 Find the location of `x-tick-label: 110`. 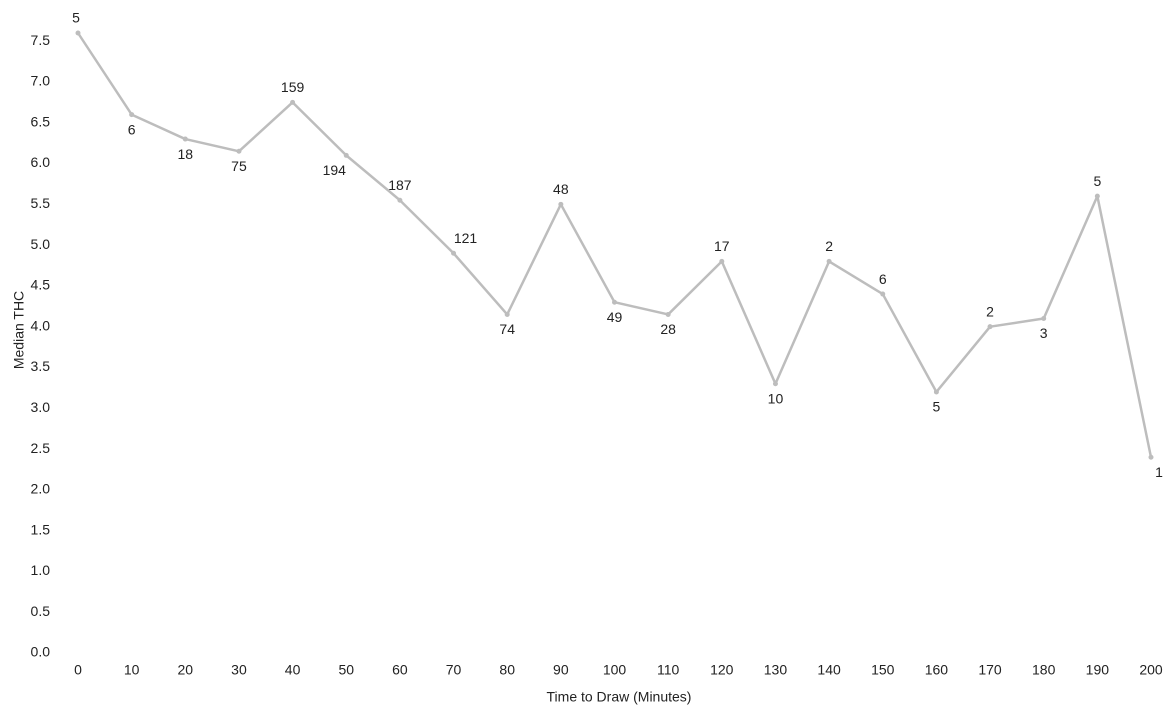

x-tick-label: 110 is located at coordinates (668, 670).